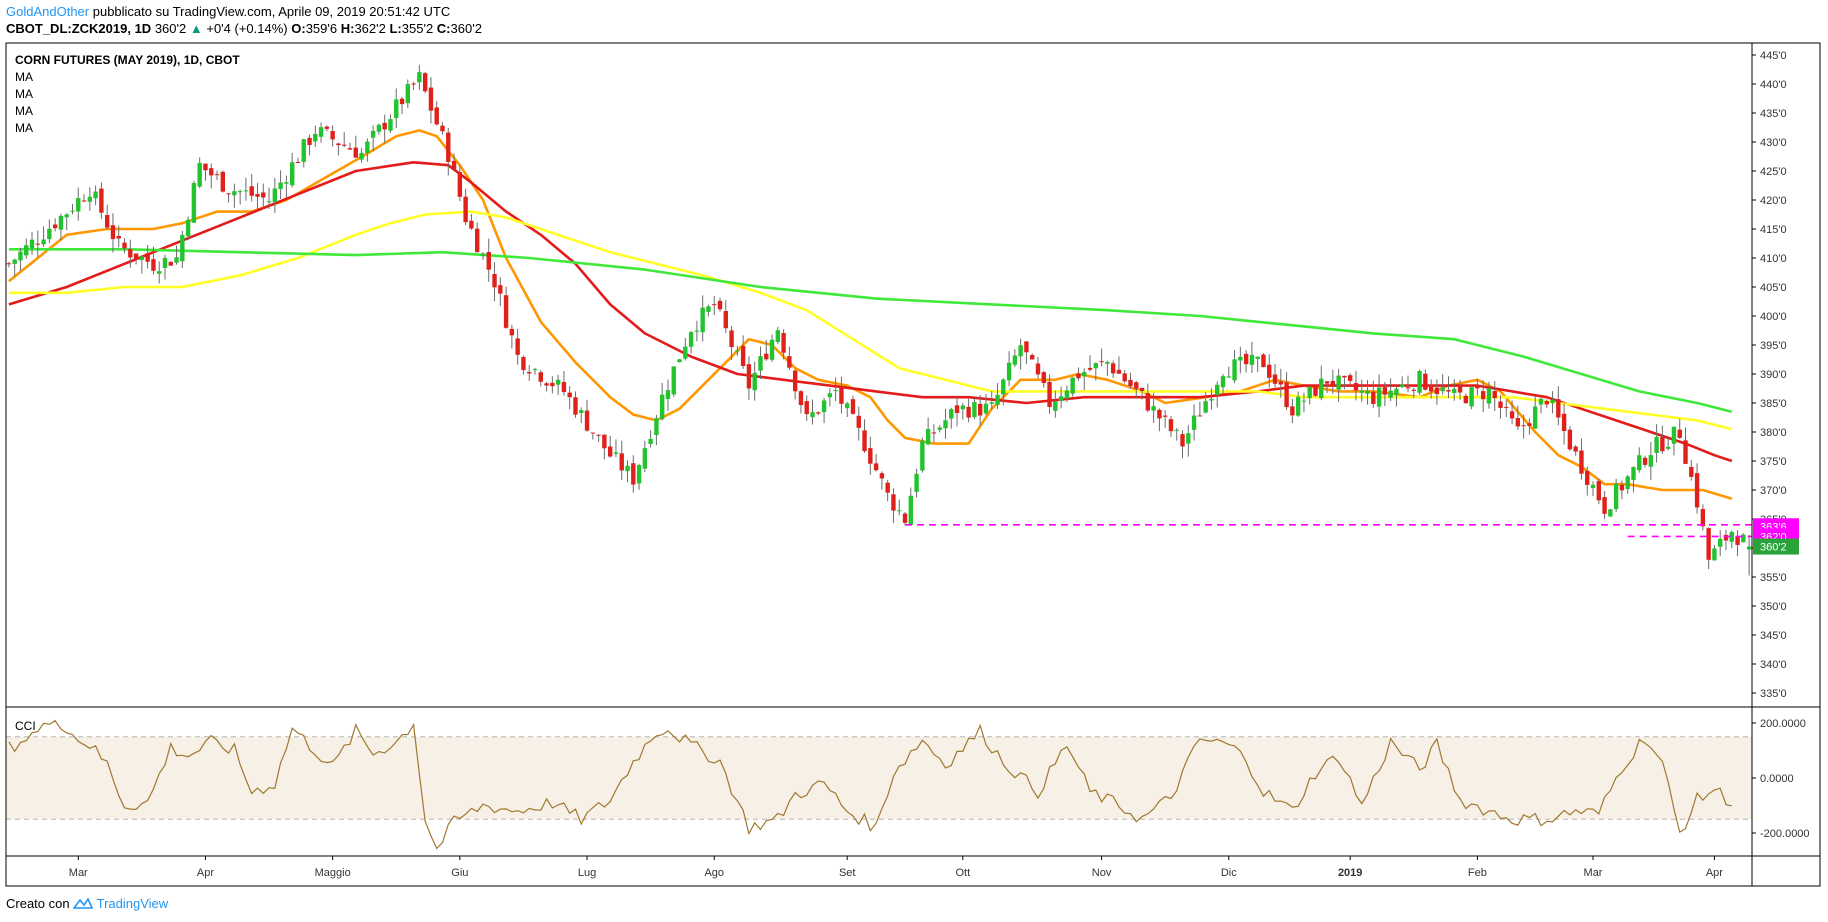 This screenshot has width=1828, height=922. What do you see at coordinates (1328, 530) in the screenshot?
I see `support-lines` at bounding box center [1328, 530].